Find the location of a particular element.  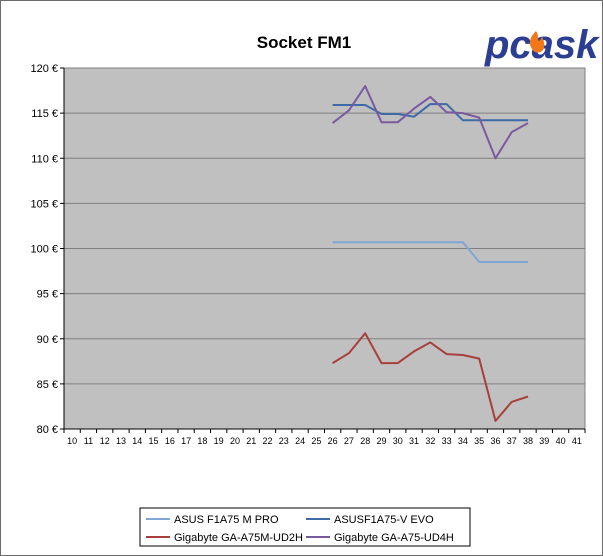

x-tick-label: 34 is located at coordinates (463, 441).